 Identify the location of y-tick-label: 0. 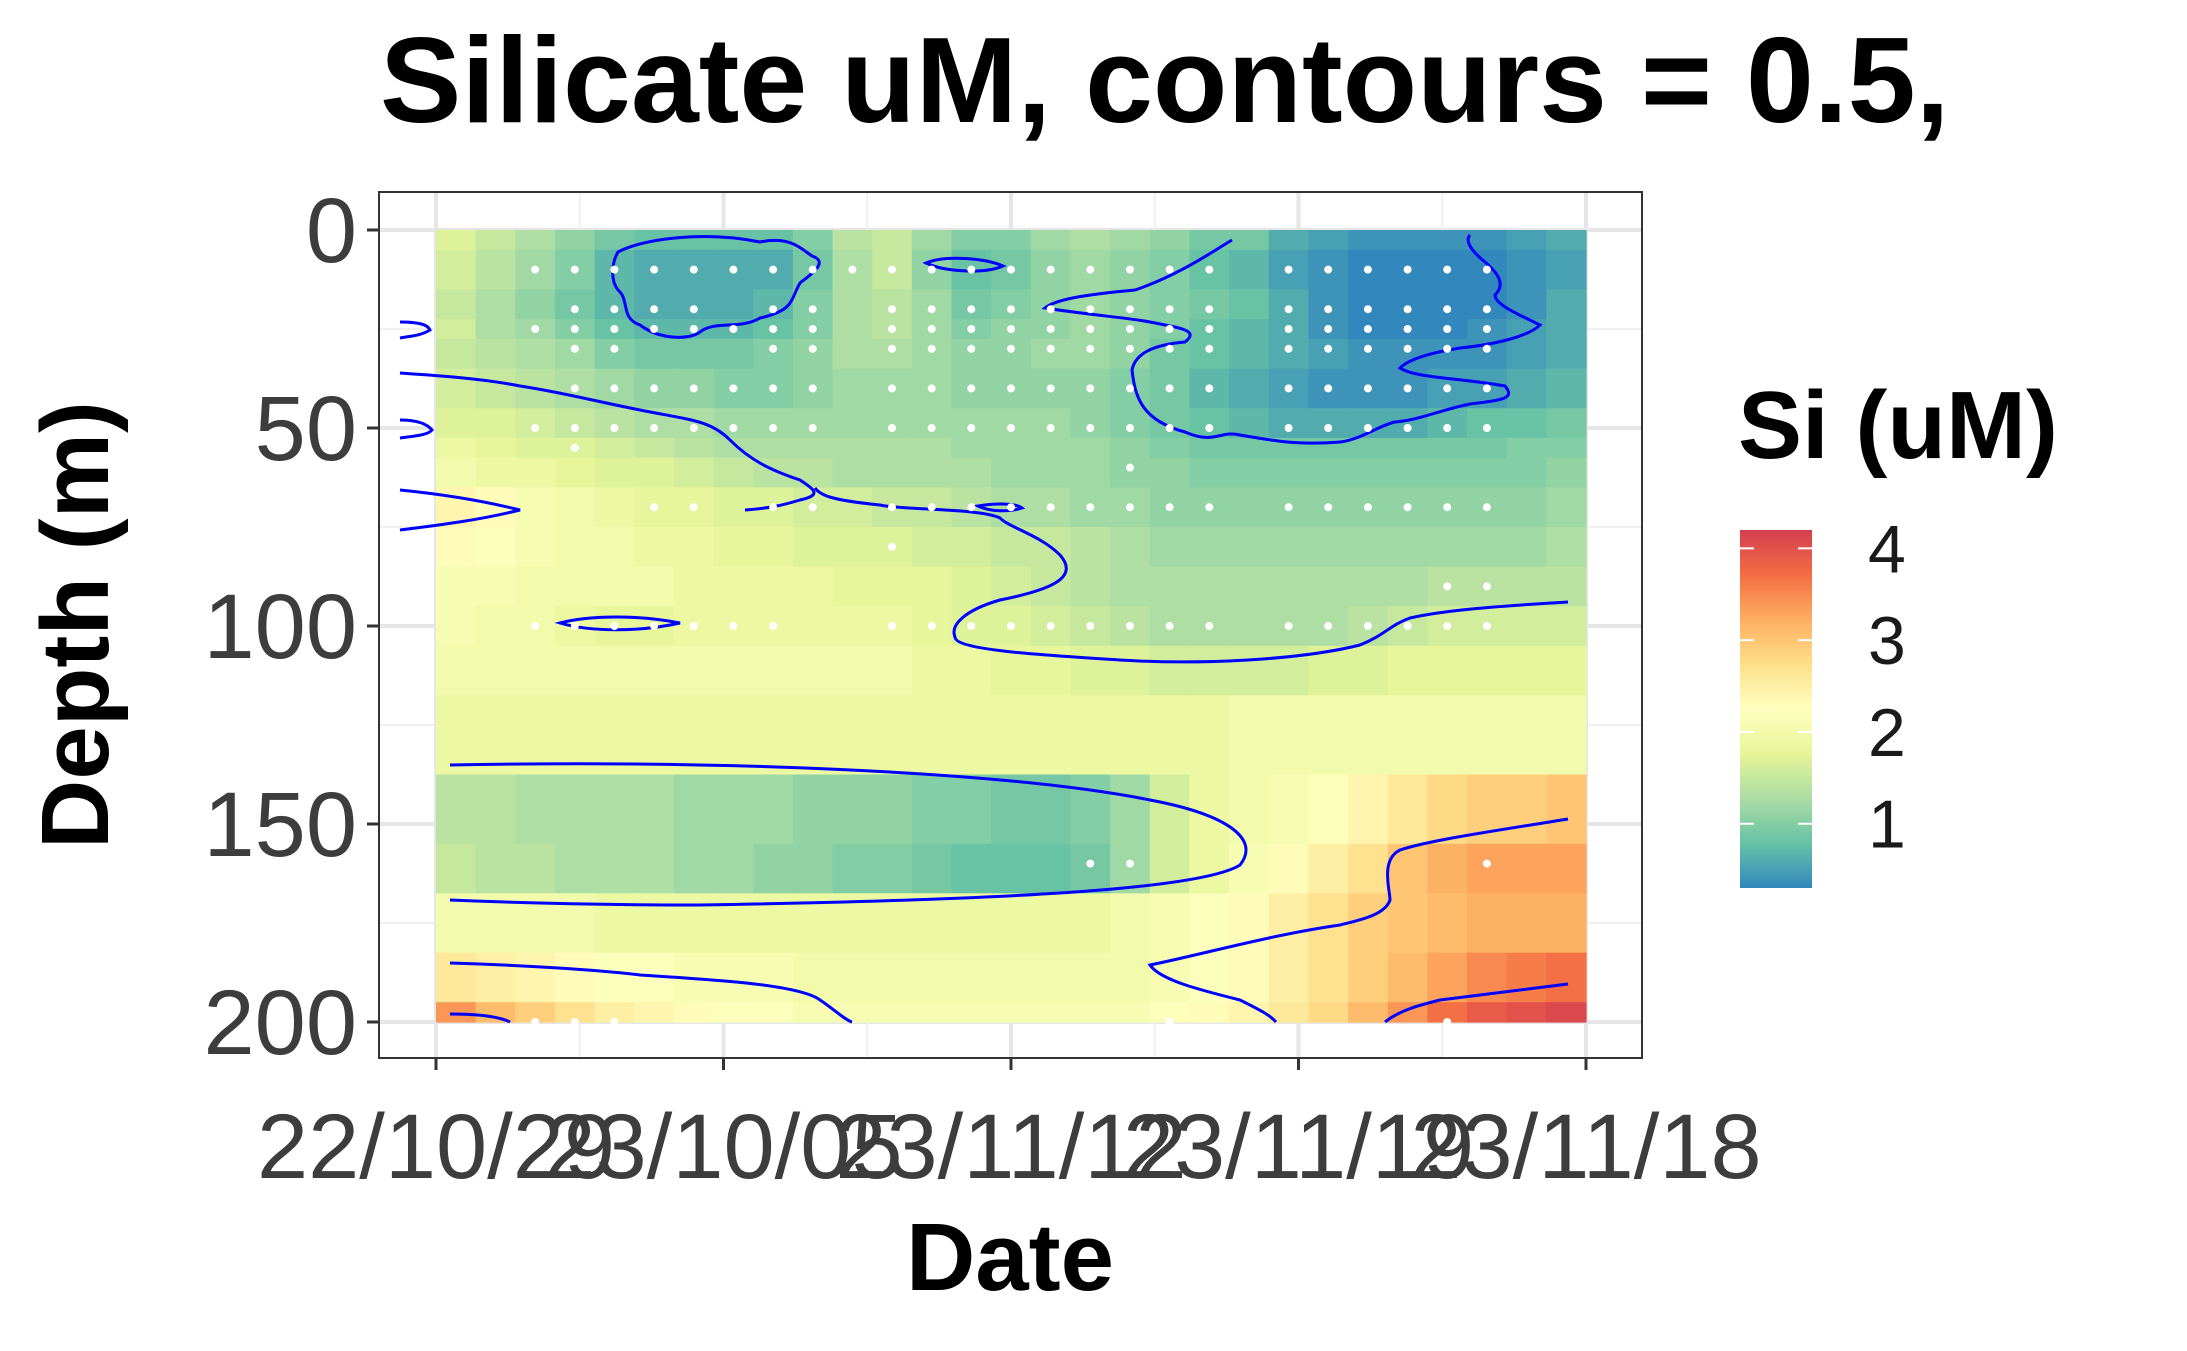
(331, 231).